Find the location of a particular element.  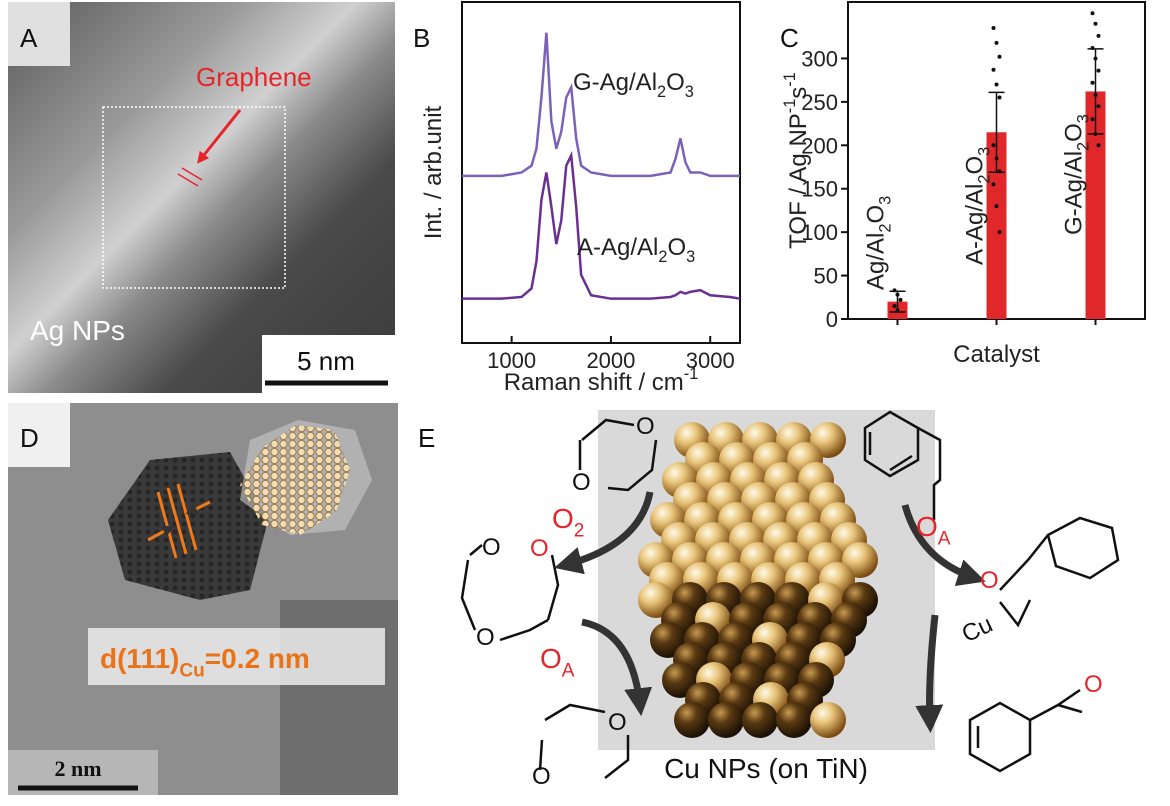

caption: Cu NPs (on TiN) is located at coordinates (766, 768).